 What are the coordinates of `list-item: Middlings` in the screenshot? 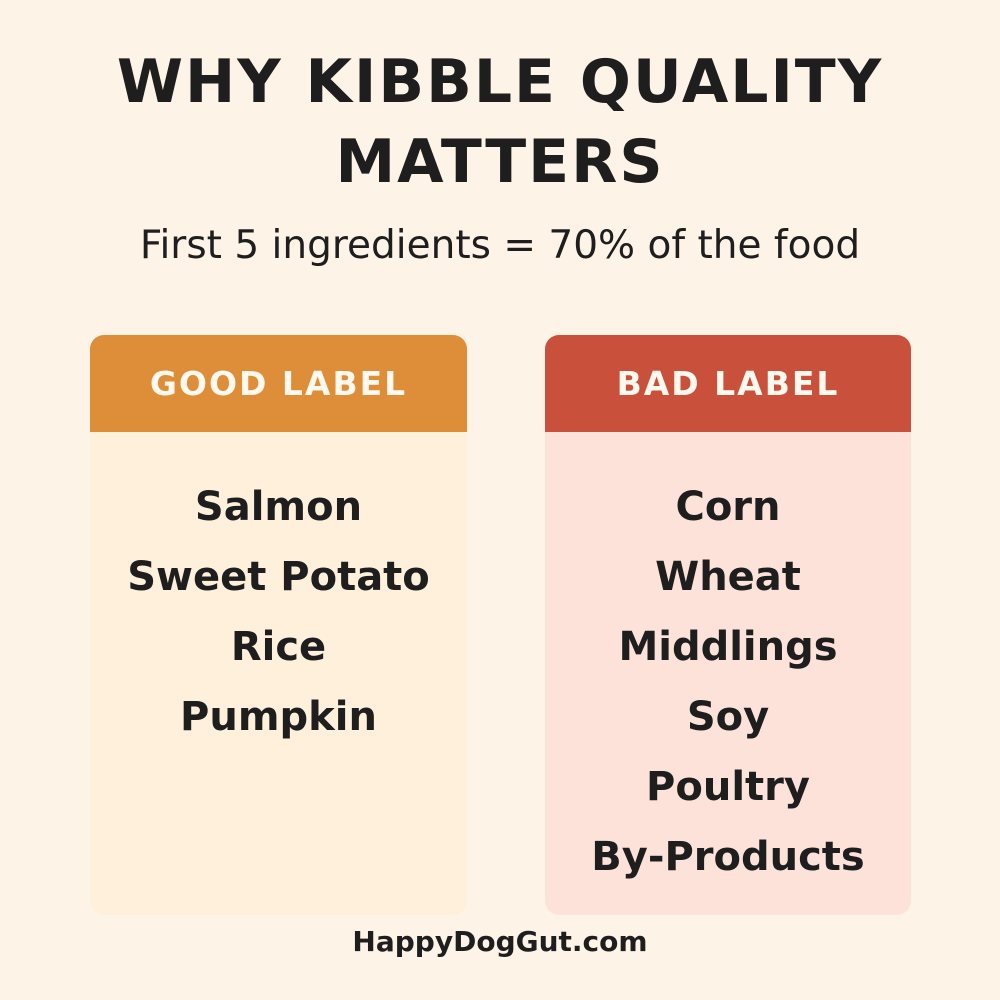 It's located at (728, 647).